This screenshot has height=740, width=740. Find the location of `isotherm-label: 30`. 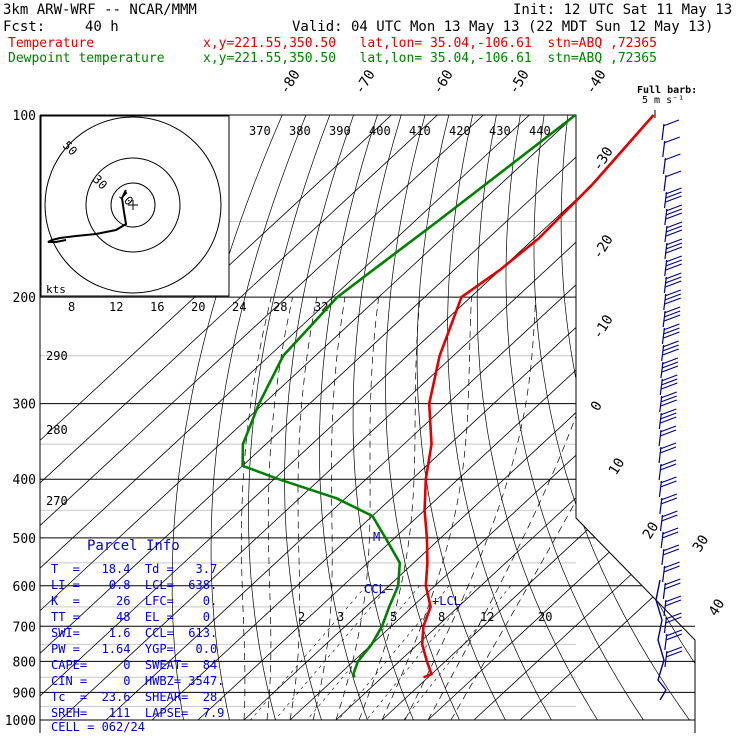

isotherm-label: 30 is located at coordinates (701, 543).